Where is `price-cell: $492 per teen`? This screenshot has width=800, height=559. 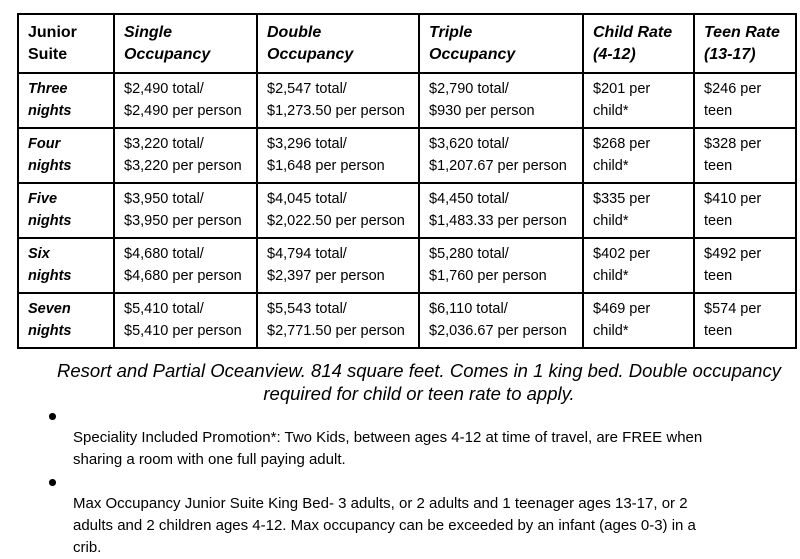
price-cell: $492 per teen is located at coordinates (745, 265).